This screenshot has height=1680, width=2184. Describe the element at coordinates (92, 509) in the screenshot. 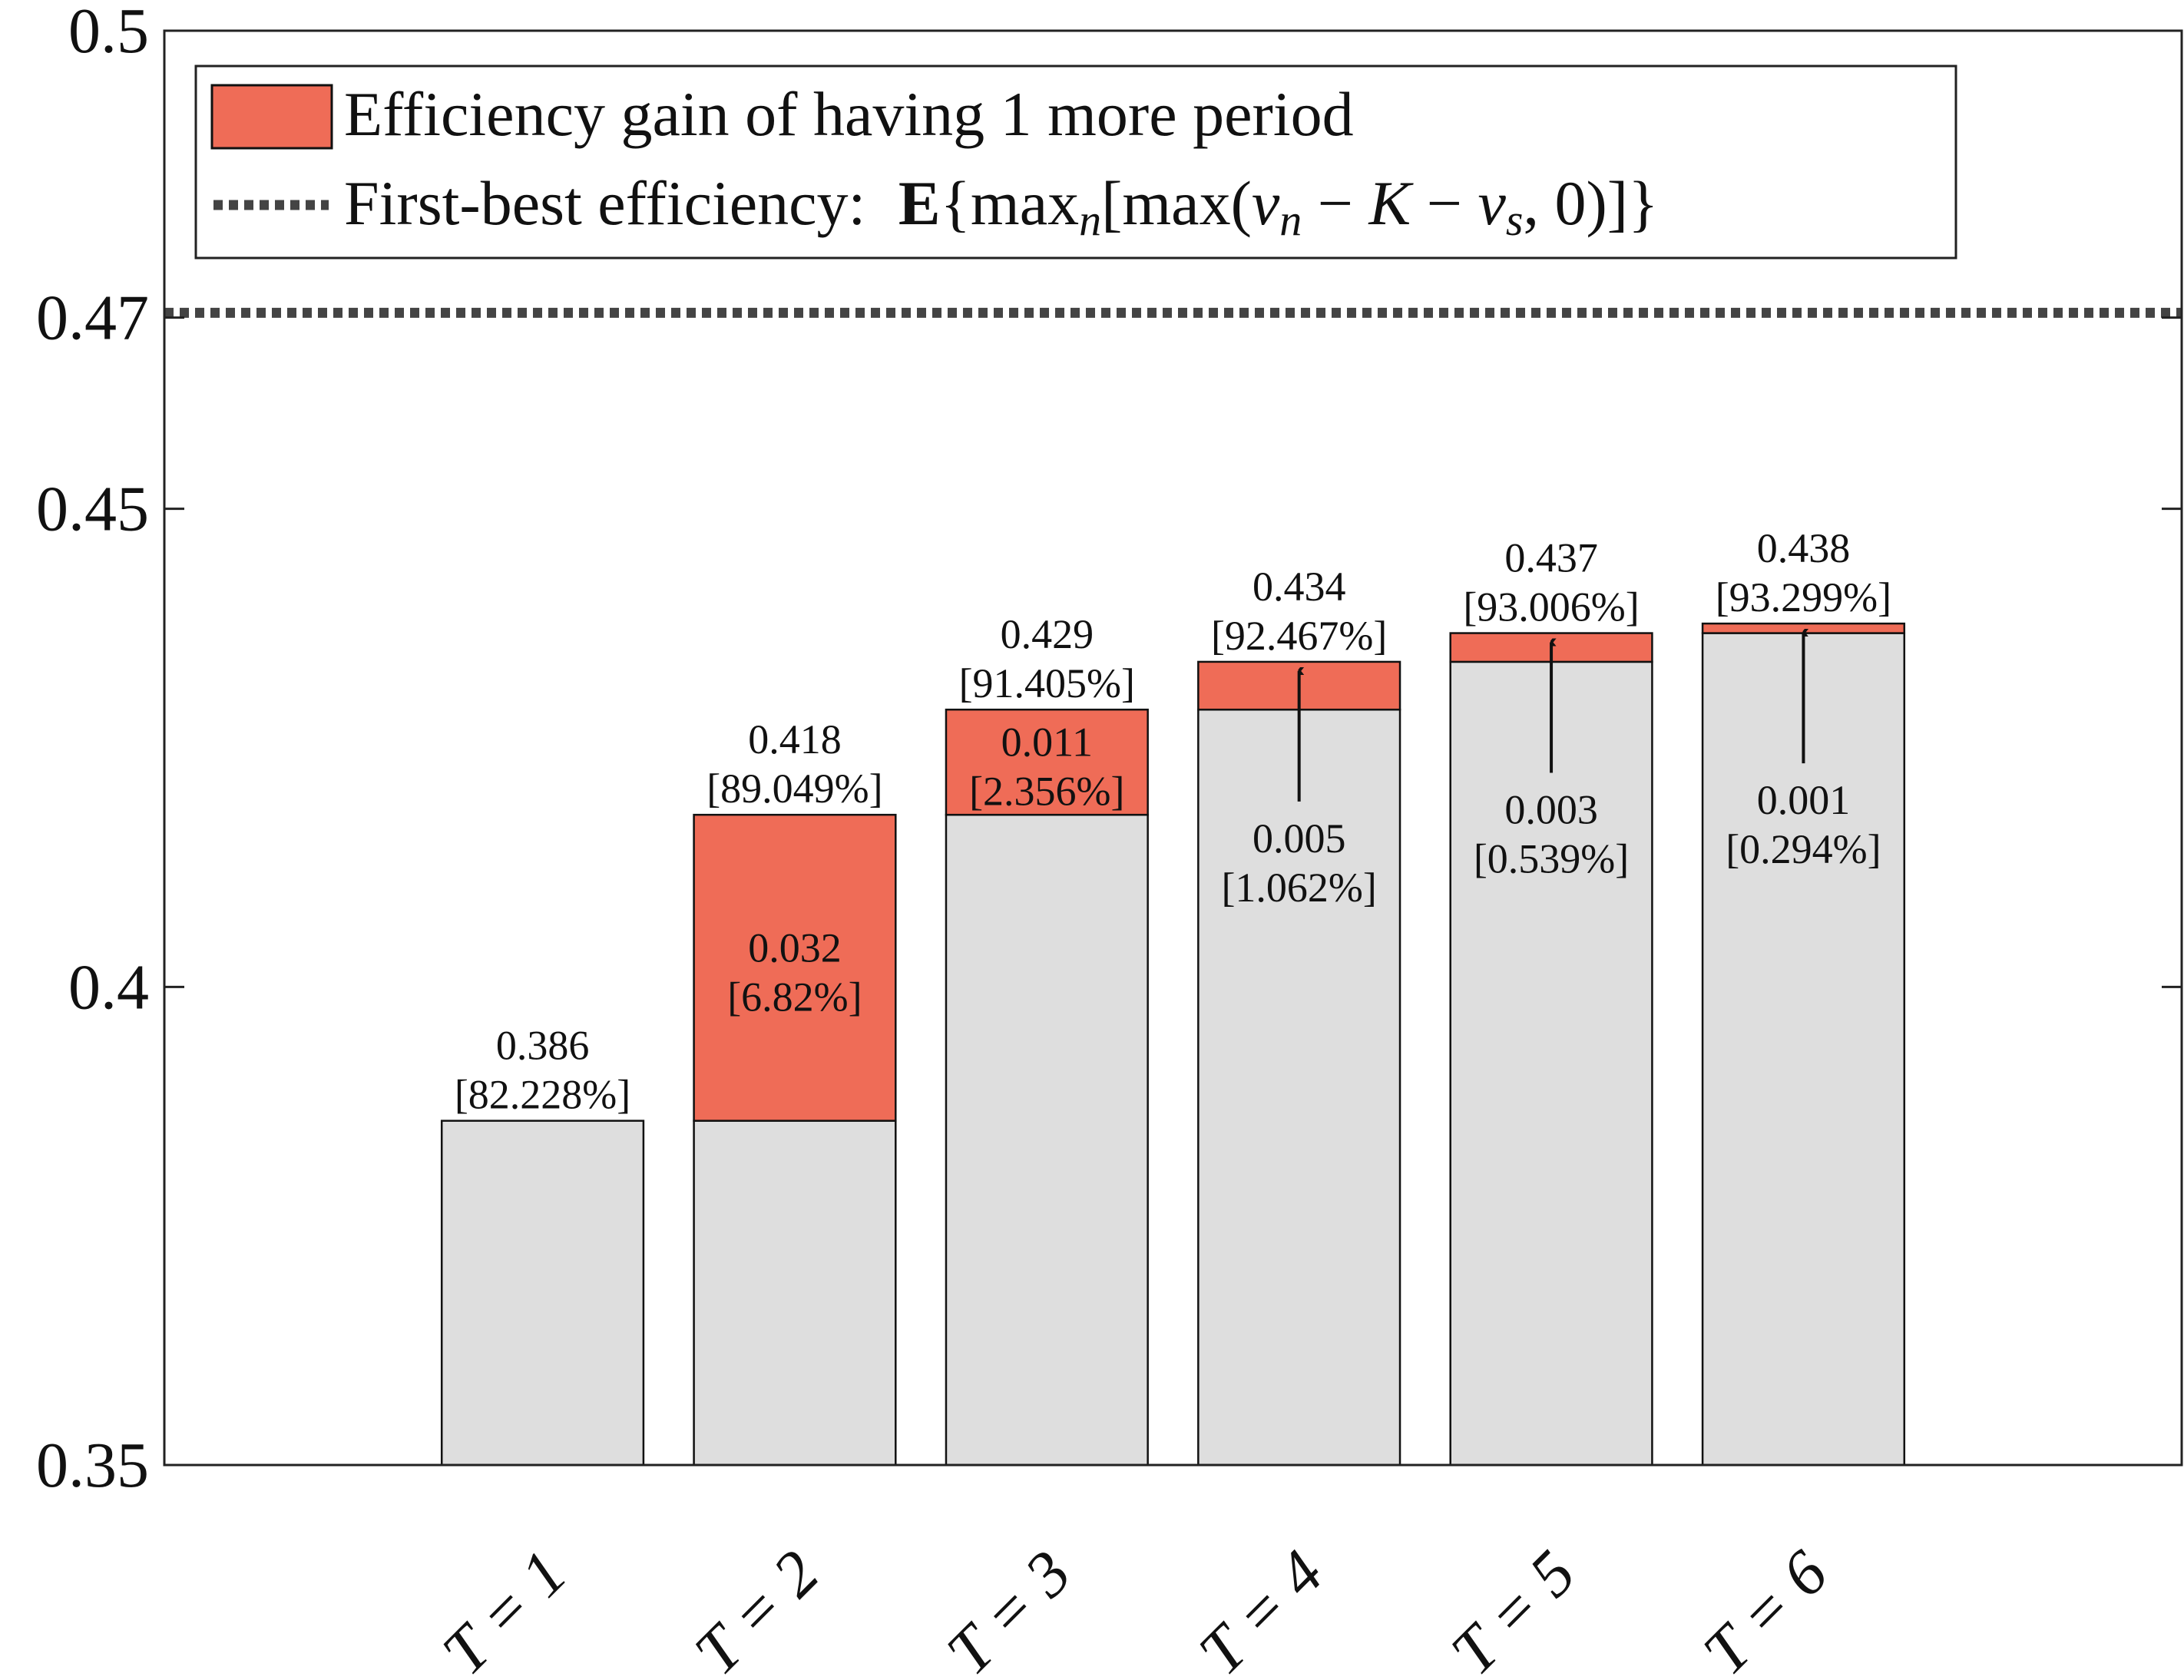

I see `y-tick-label-3: 0.45` at that location.